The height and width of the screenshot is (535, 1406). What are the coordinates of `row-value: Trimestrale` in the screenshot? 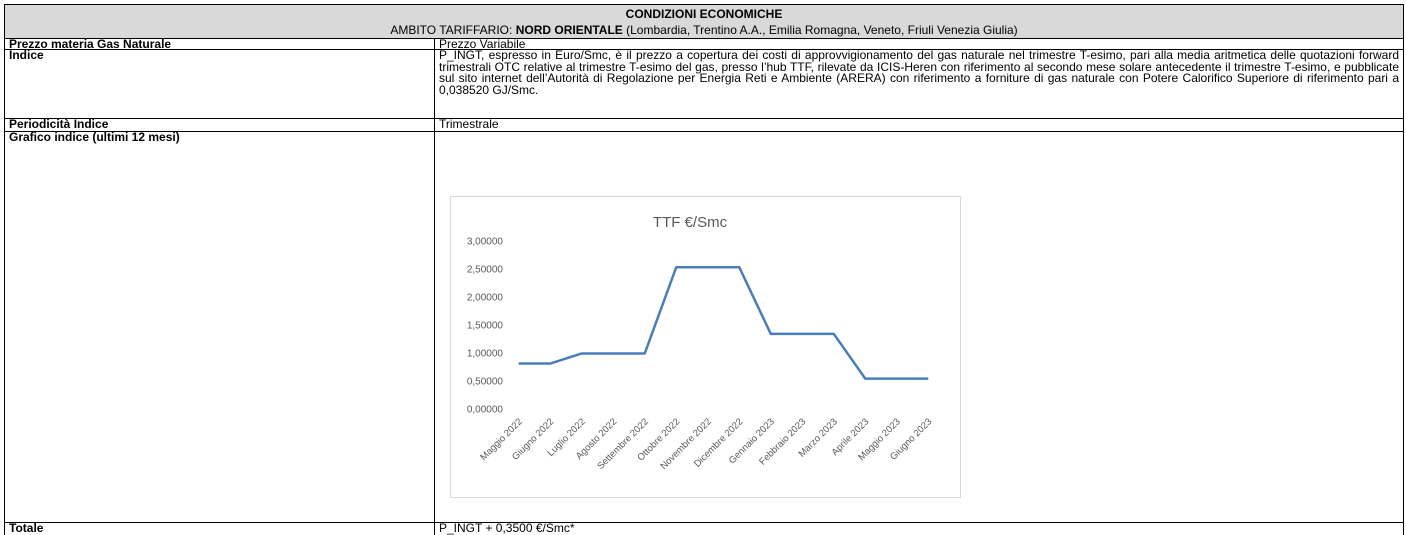 It's located at (919, 125).